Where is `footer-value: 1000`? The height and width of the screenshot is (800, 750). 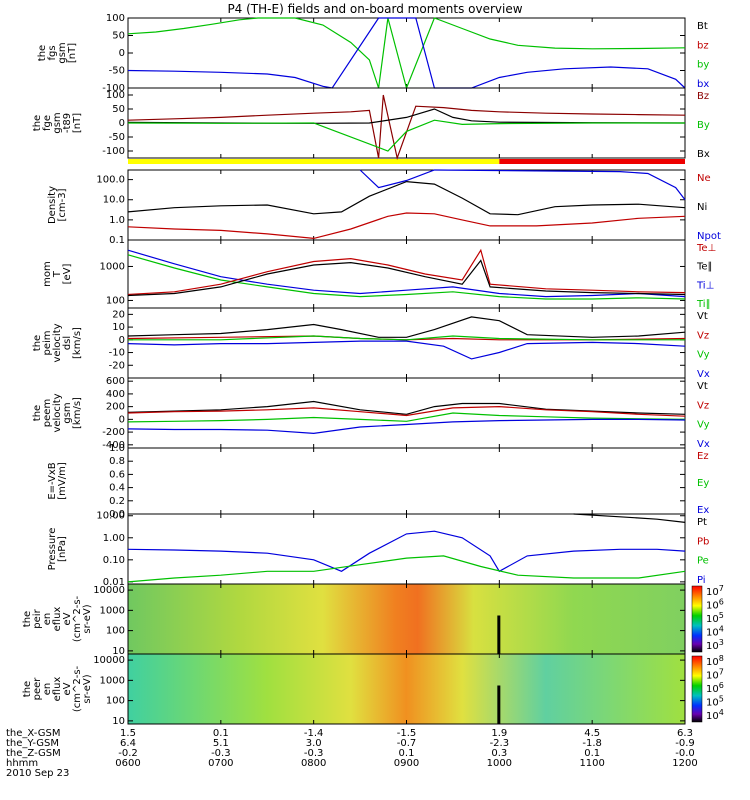 footer-value: 1000 is located at coordinates (499, 763).